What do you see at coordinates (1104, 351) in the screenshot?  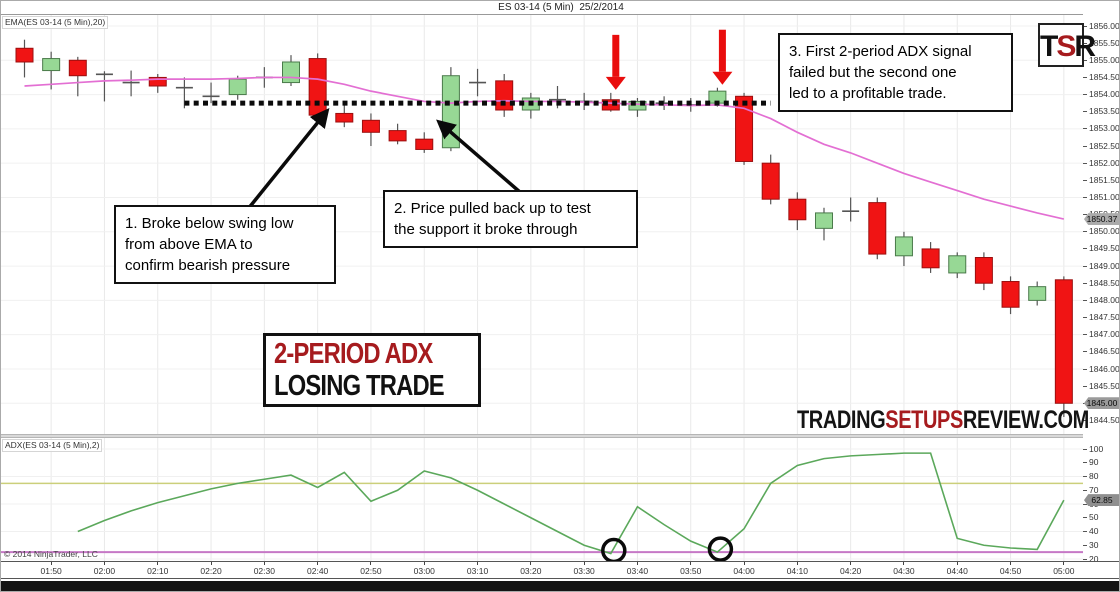 I see `price-tick-label: 1846.50` at bounding box center [1104, 351].